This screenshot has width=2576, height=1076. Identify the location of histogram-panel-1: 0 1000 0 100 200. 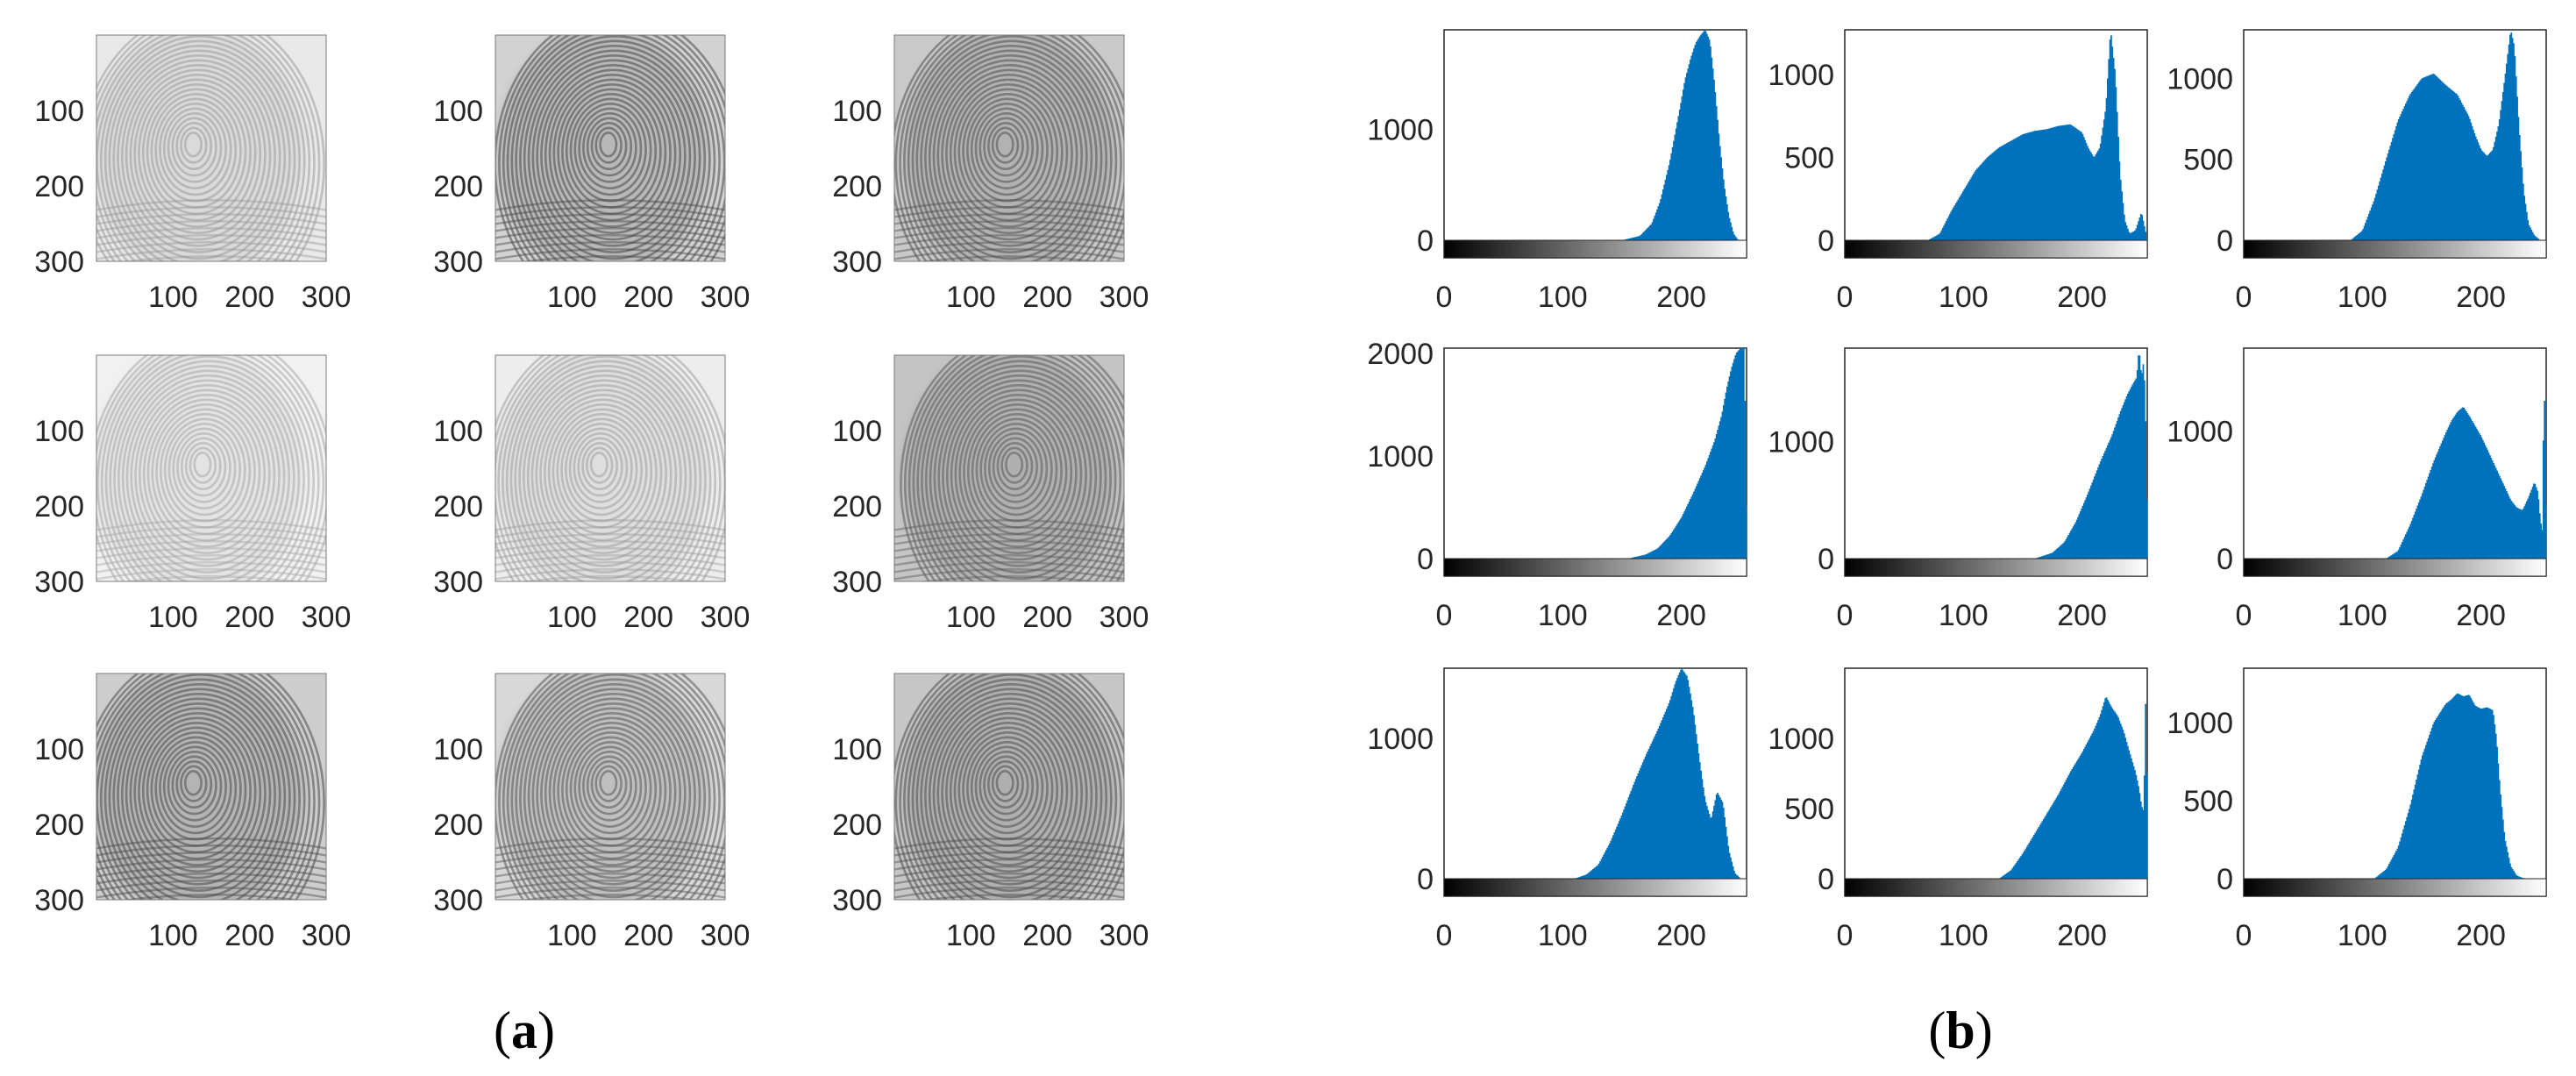
(1557, 172).